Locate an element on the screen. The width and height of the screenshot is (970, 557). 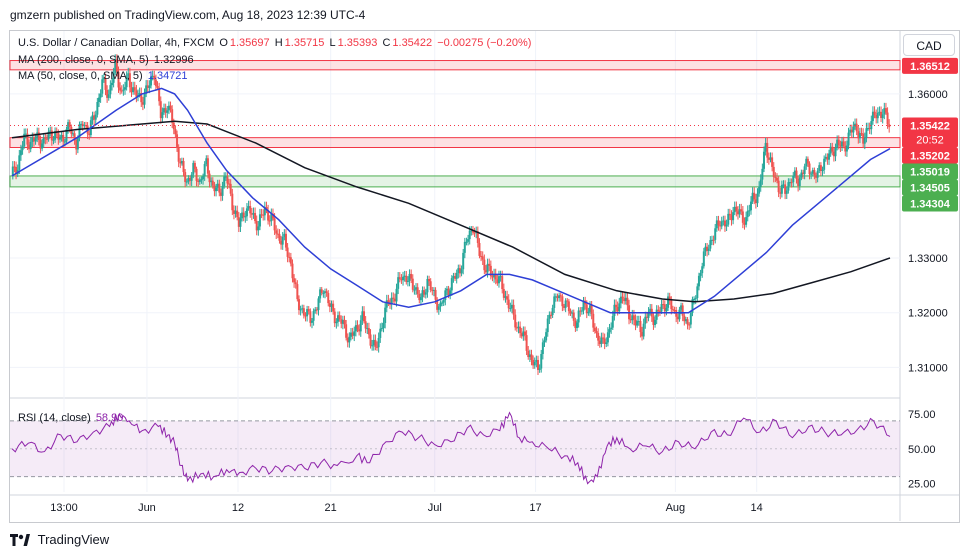
ma200-legend: MA (200, close, 0, SMA, 5) 1.32996 is located at coordinates (107, 60).